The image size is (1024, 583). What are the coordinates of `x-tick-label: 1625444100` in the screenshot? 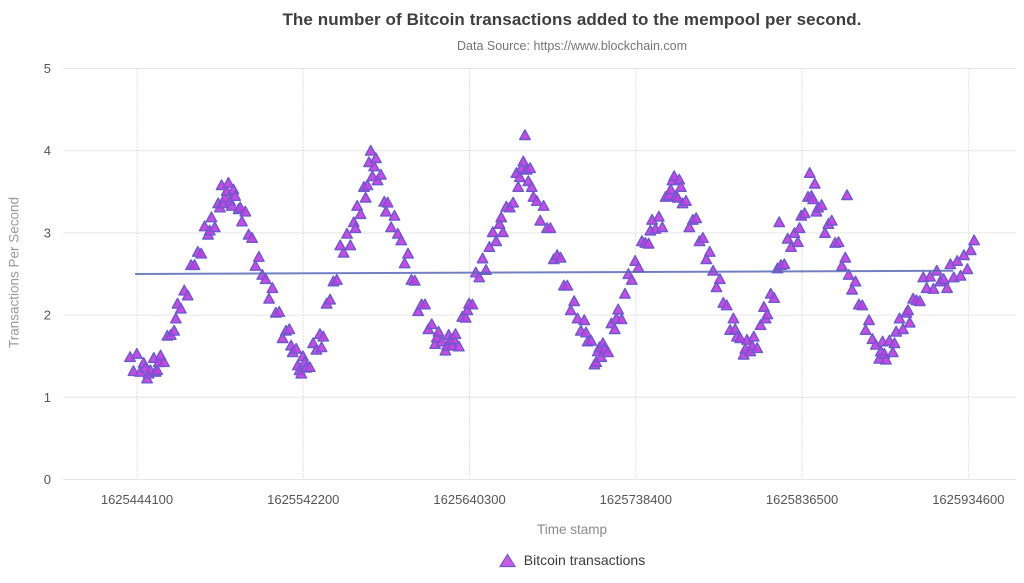 It's located at (137, 499).